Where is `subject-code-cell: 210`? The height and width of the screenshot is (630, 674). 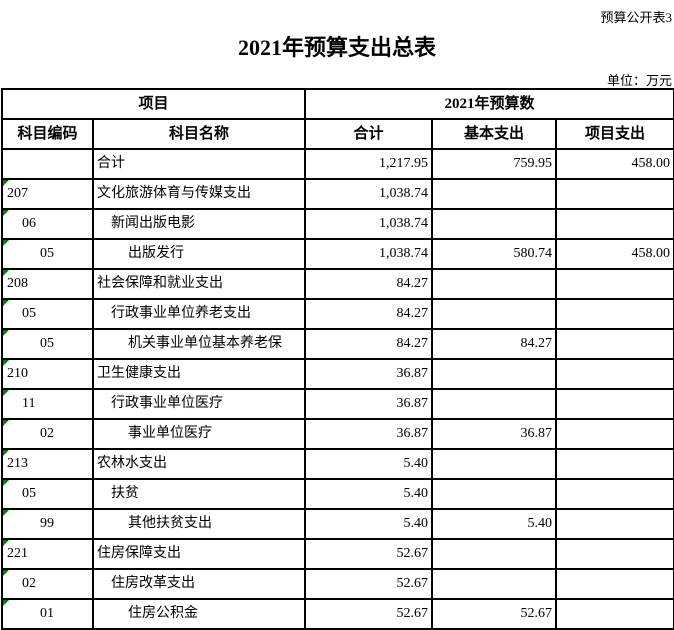 subject-code-cell: 210 is located at coordinates (47, 374).